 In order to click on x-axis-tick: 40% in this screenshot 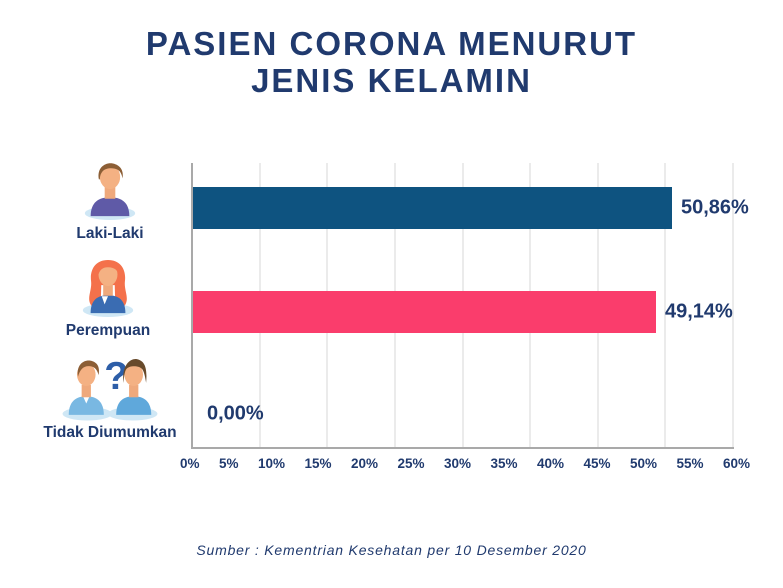, I will do `click(550, 463)`.